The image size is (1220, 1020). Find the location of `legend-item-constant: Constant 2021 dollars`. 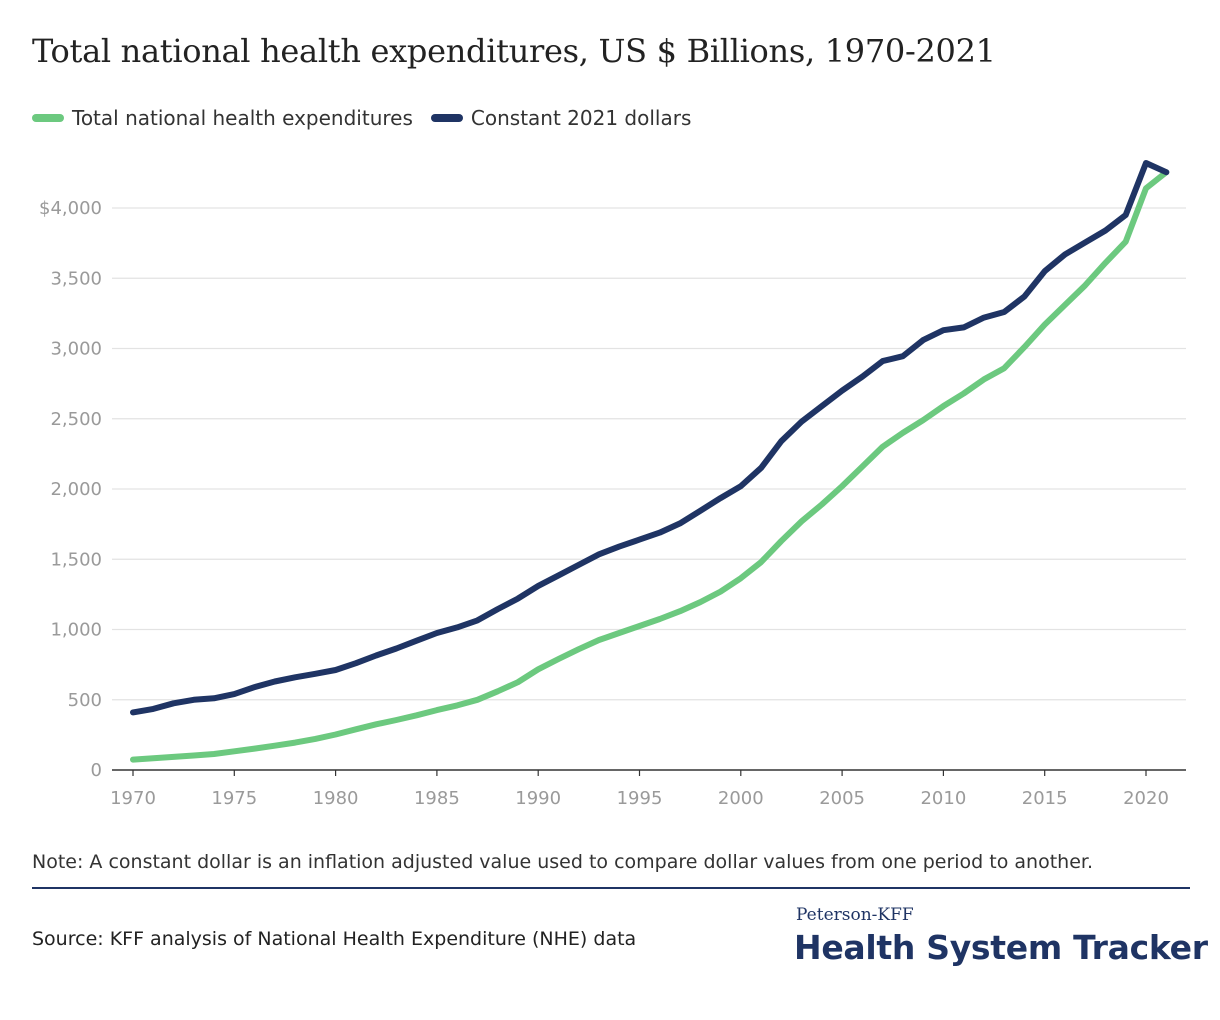

legend-item-constant: Constant 2021 dollars is located at coordinates (561, 118).